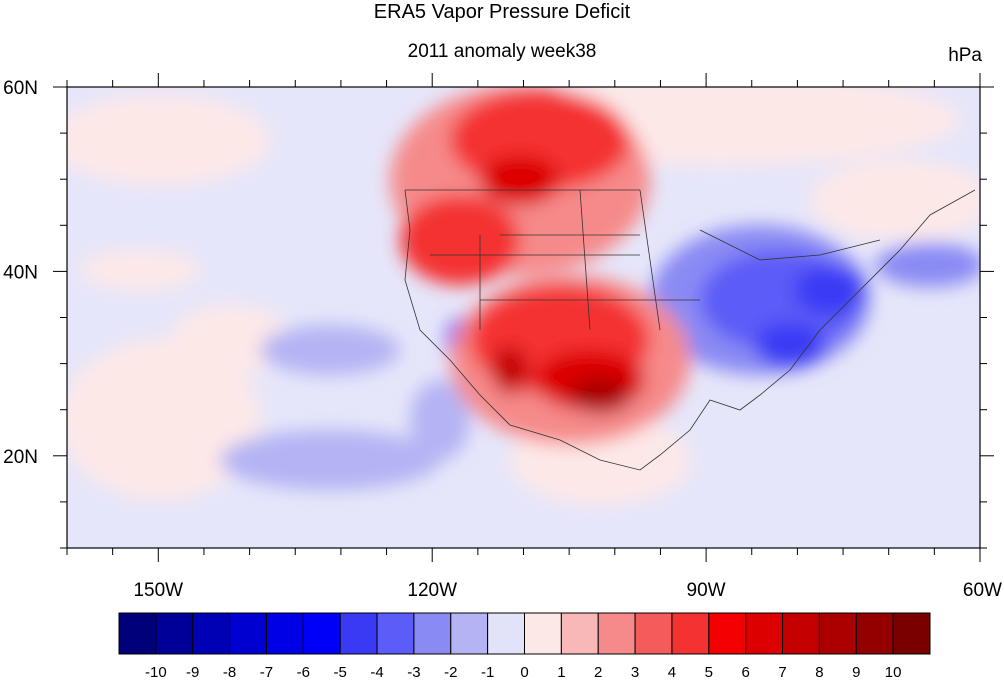  I want to click on colorbar: -10 -9 -8 -7 -6 -5 -4 -3 -2 -1 0 1 2 3 4 5 6 7 8 9 10, so click(524, 646).